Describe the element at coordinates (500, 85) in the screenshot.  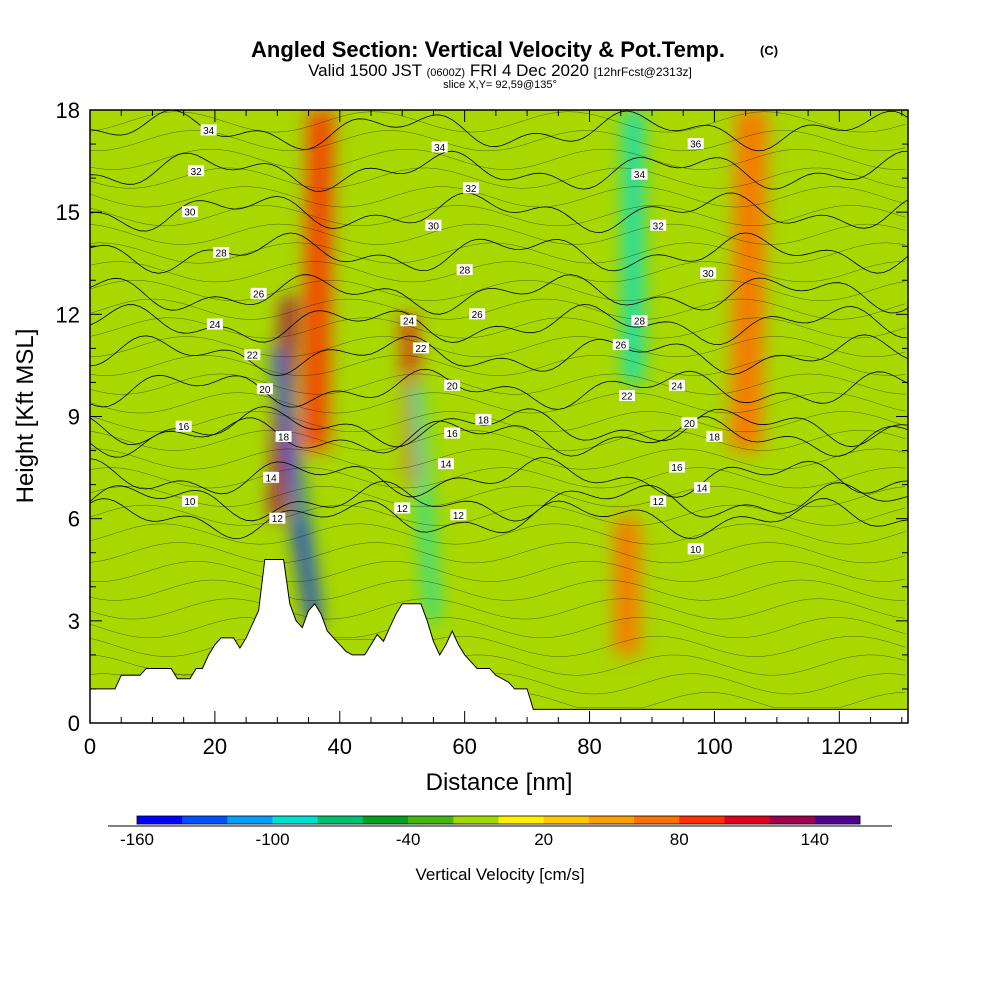
I see `slice-label: slice X,Y= 92,59@135°` at that location.